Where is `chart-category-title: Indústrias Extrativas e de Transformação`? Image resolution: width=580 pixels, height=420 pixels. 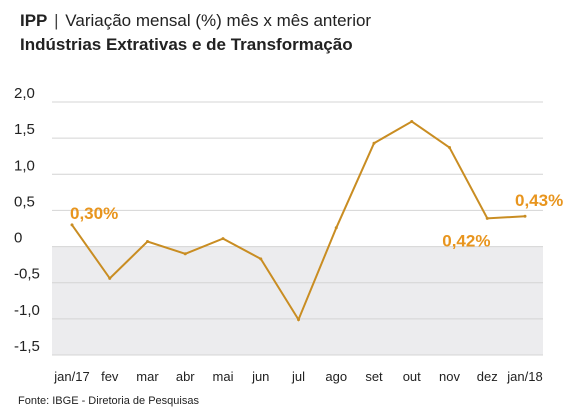
chart-category-title: Indústrias Extrativas e de Transformação is located at coordinates (186, 44).